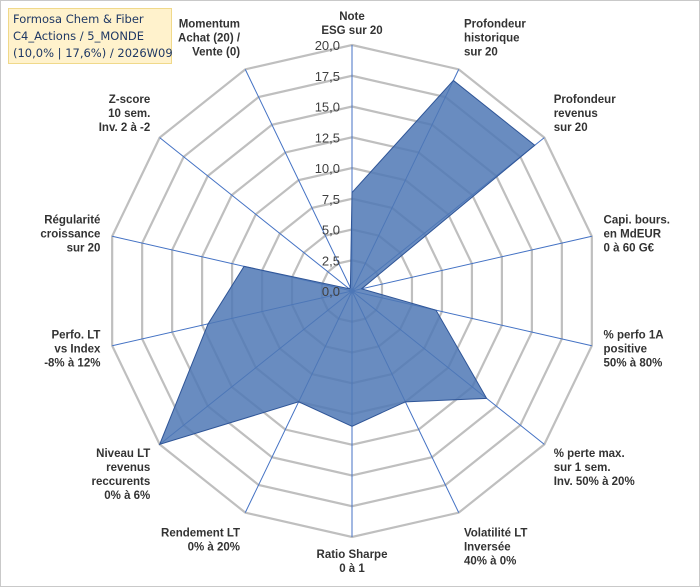 Image resolution: width=700 pixels, height=587 pixels. What do you see at coordinates (634, 335) in the screenshot?
I see `axis-label-line: % perfo 1A` at bounding box center [634, 335].